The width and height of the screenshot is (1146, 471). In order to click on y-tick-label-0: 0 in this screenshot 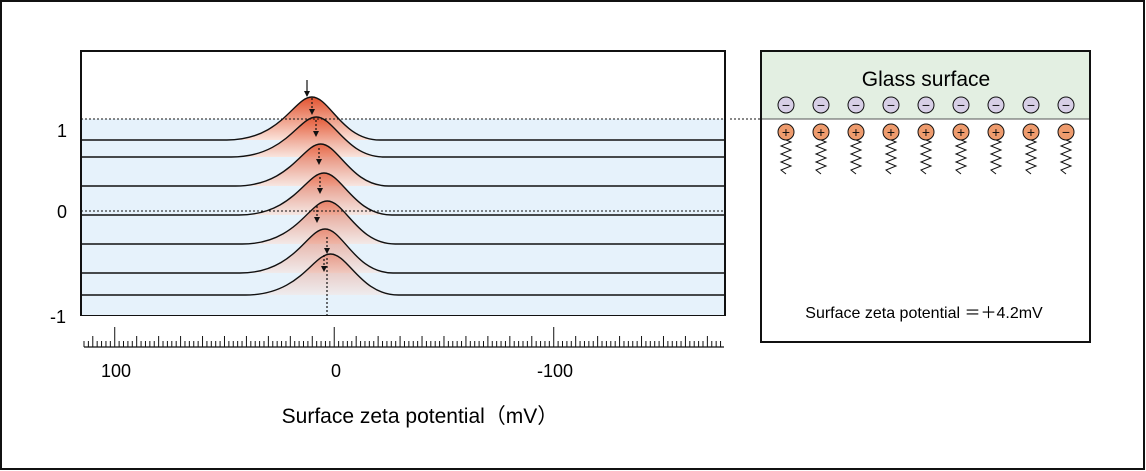, I will do `click(62, 212)`.